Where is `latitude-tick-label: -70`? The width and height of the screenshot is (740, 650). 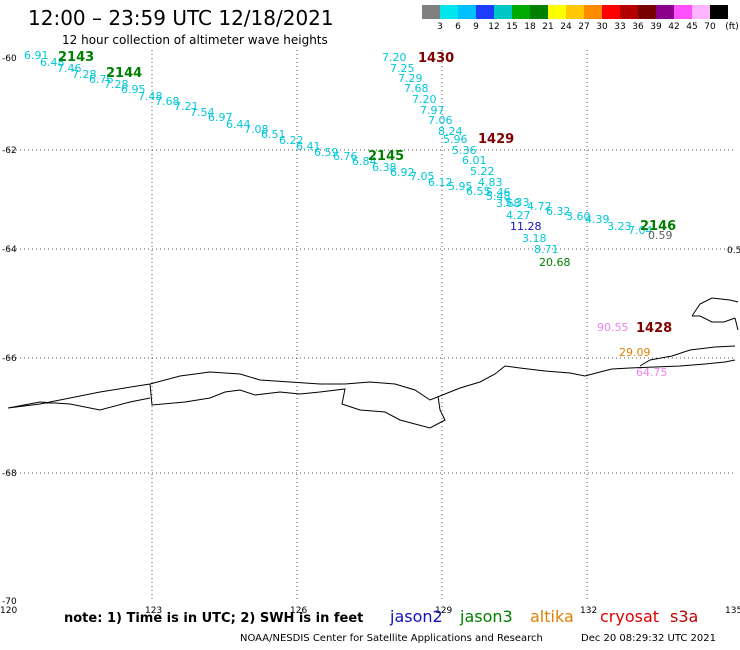
latitude-tick-label: -70 is located at coordinates (9, 602).